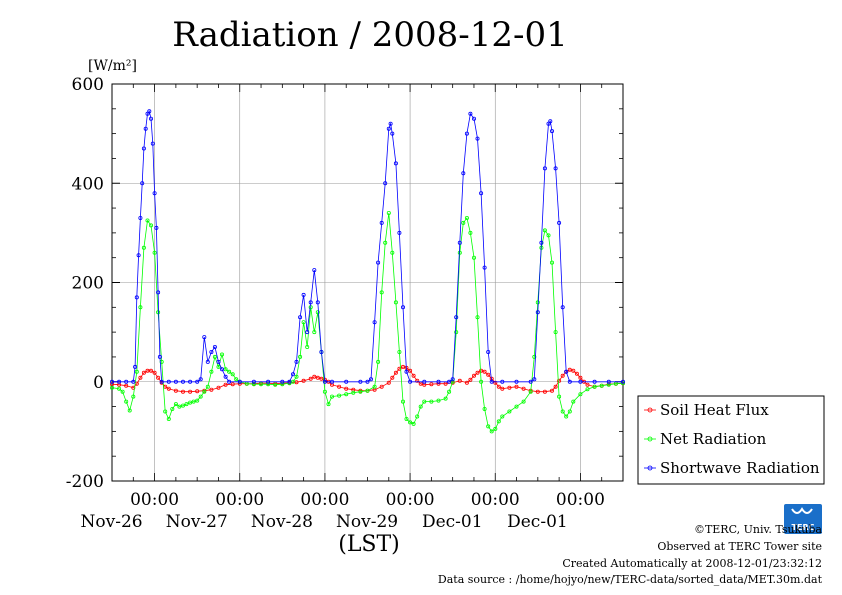  Describe the element at coordinates (705, 439) in the screenshot. I see `legend-item: Net Radiation` at that location.